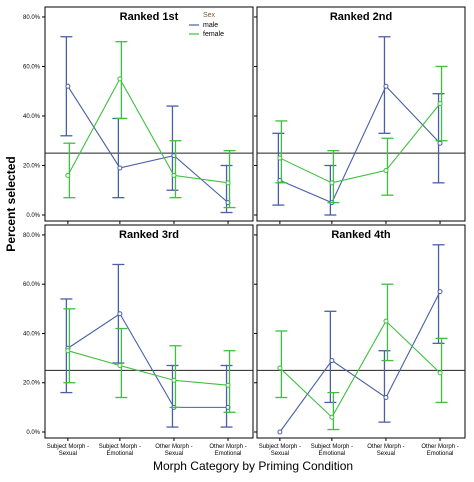 The height and width of the screenshot is (482, 474). I want to click on legend-entry: male, so click(210, 25).